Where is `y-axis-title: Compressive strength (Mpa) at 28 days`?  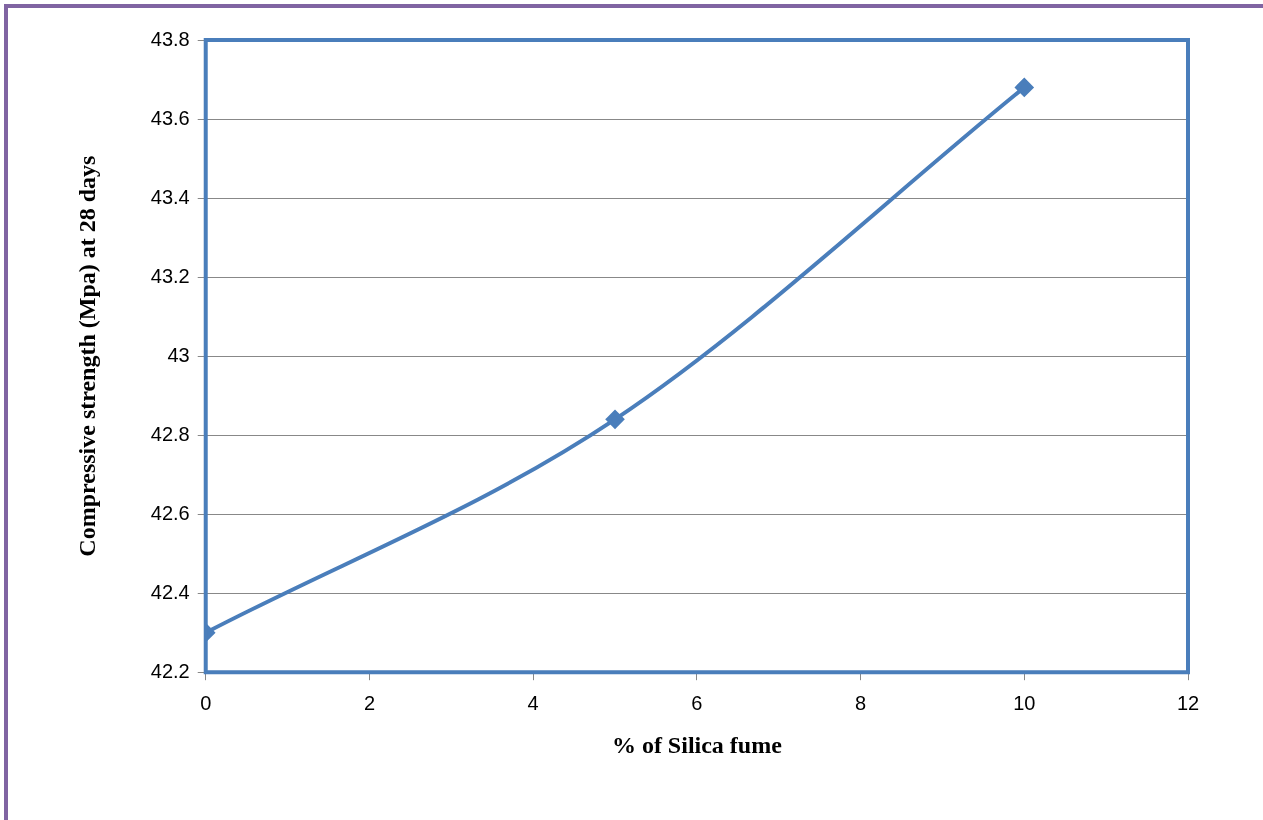
y-axis-title: Compressive strength (Mpa) at 28 days is located at coordinates (86, 356).